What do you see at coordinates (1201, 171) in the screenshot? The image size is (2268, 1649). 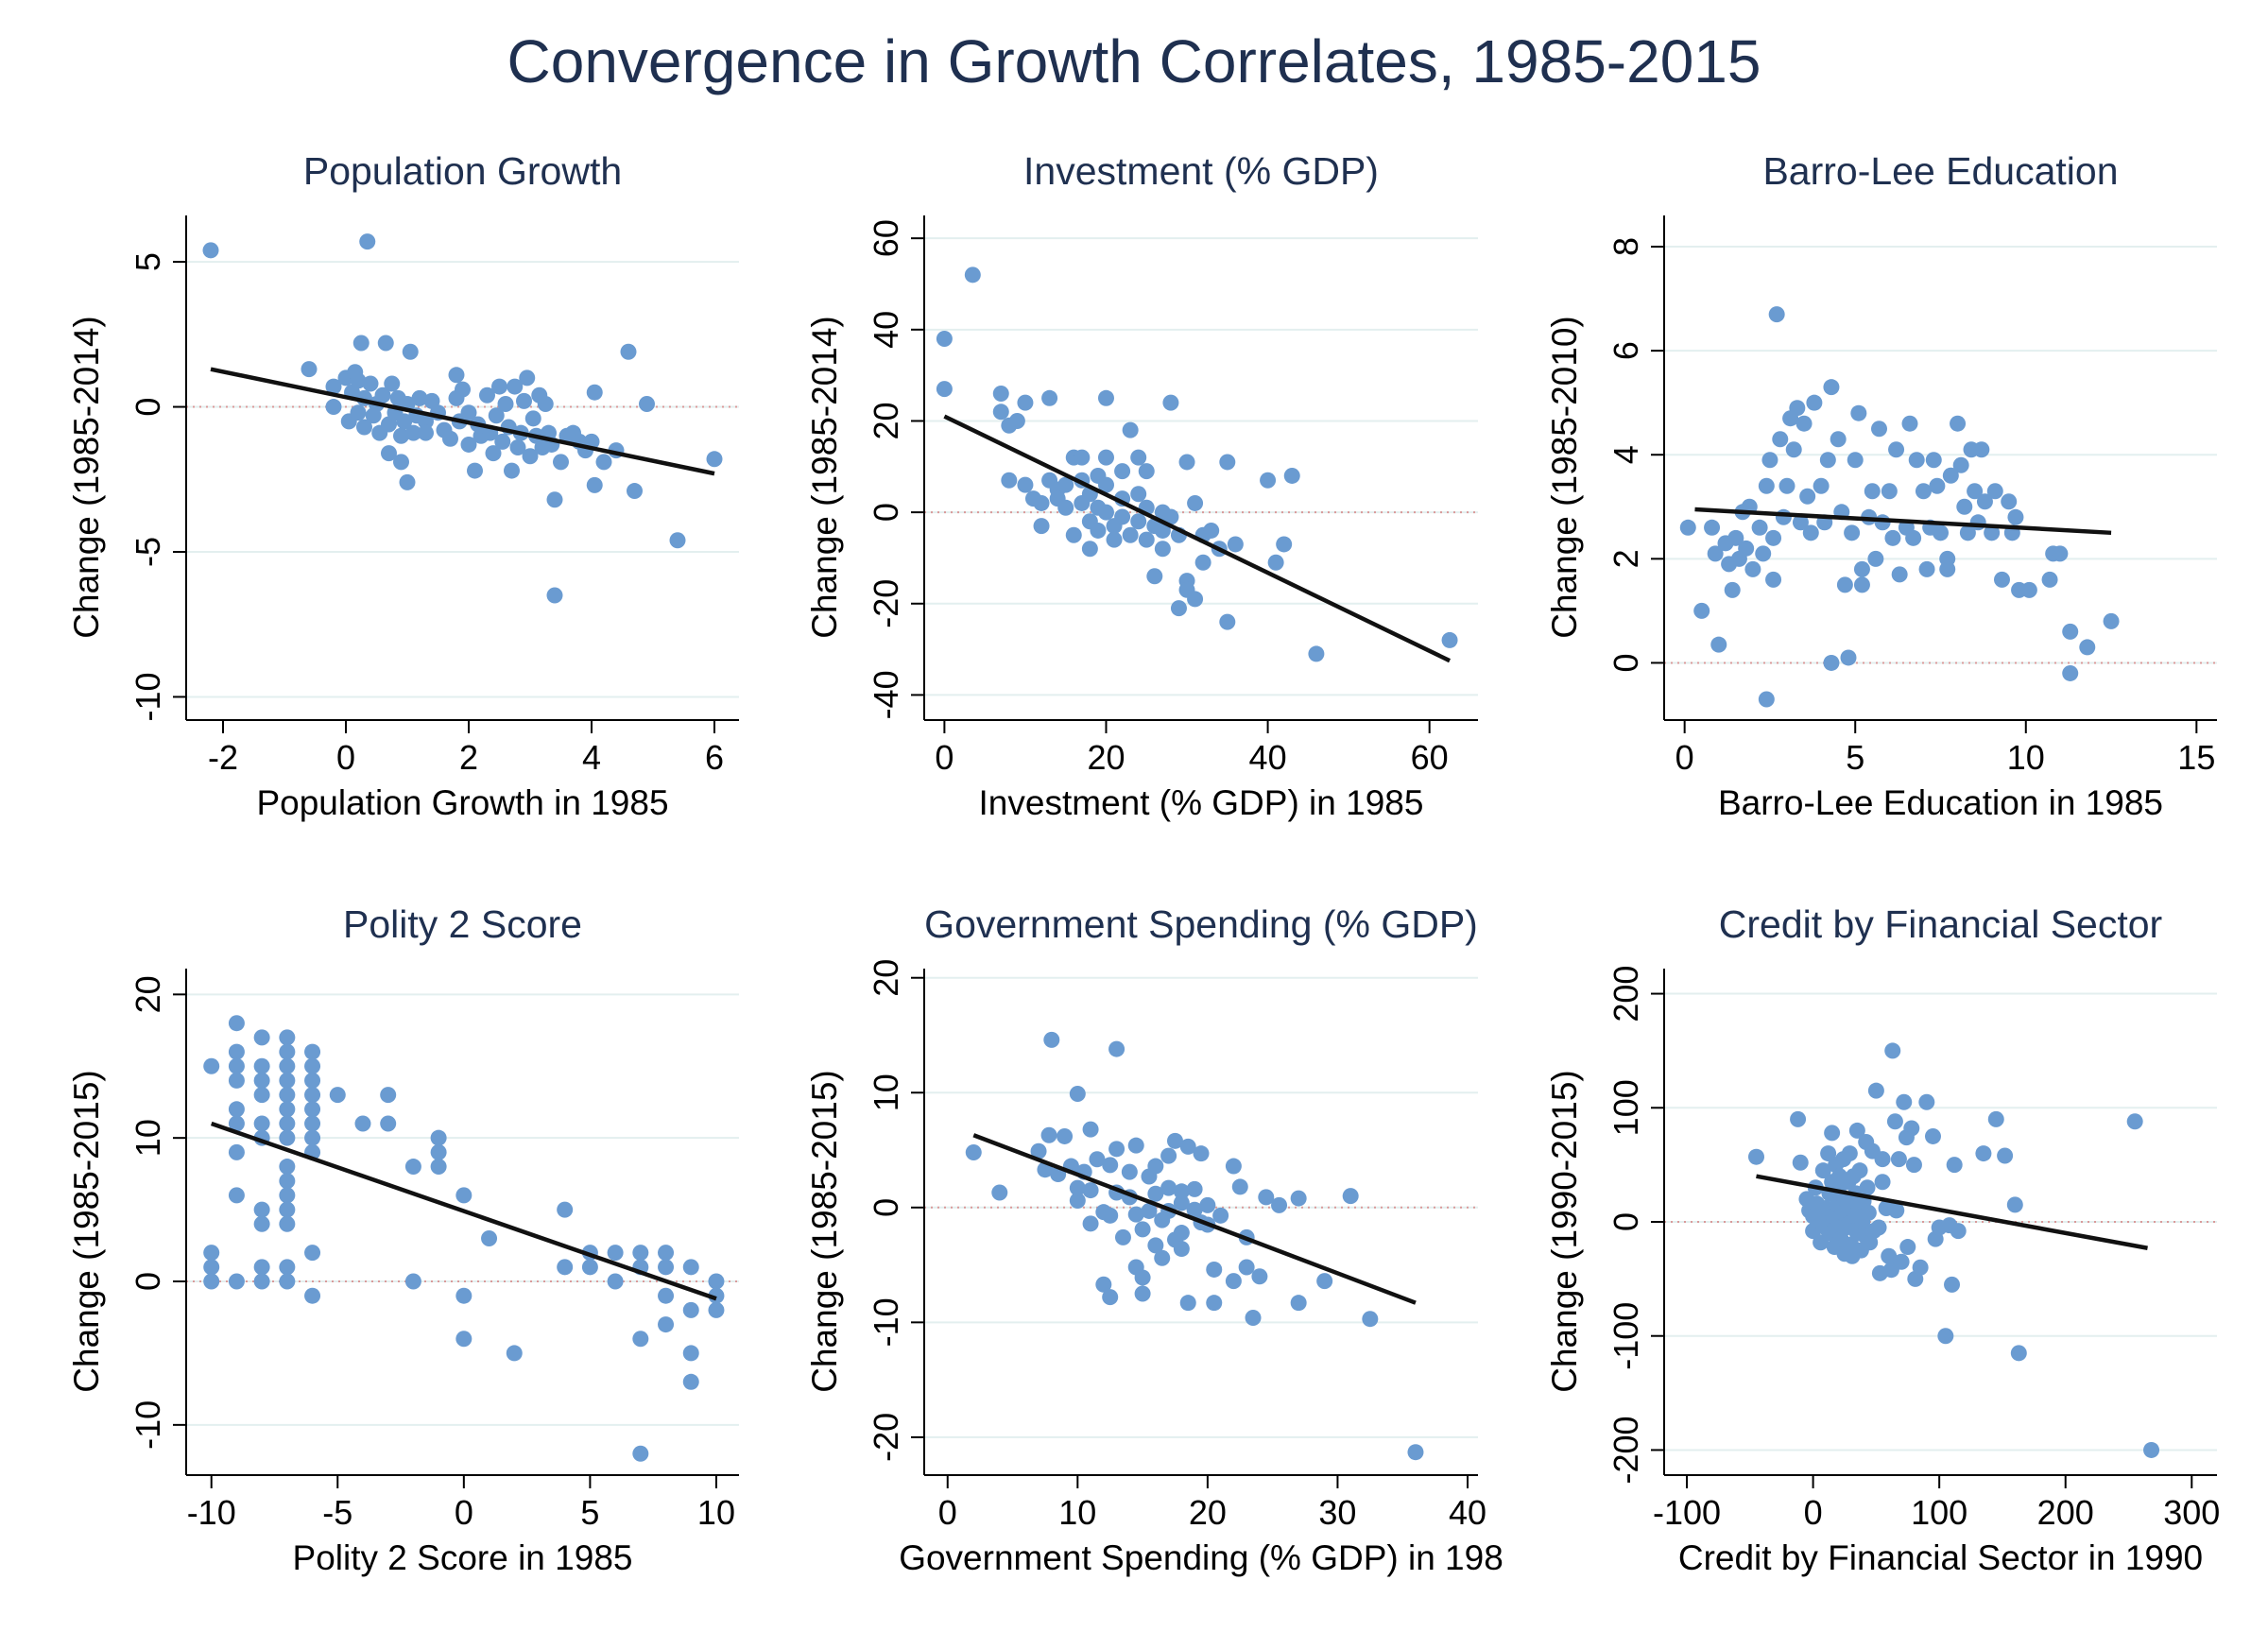 I see `panel-title: Investment (% GDP)` at bounding box center [1201, 171].